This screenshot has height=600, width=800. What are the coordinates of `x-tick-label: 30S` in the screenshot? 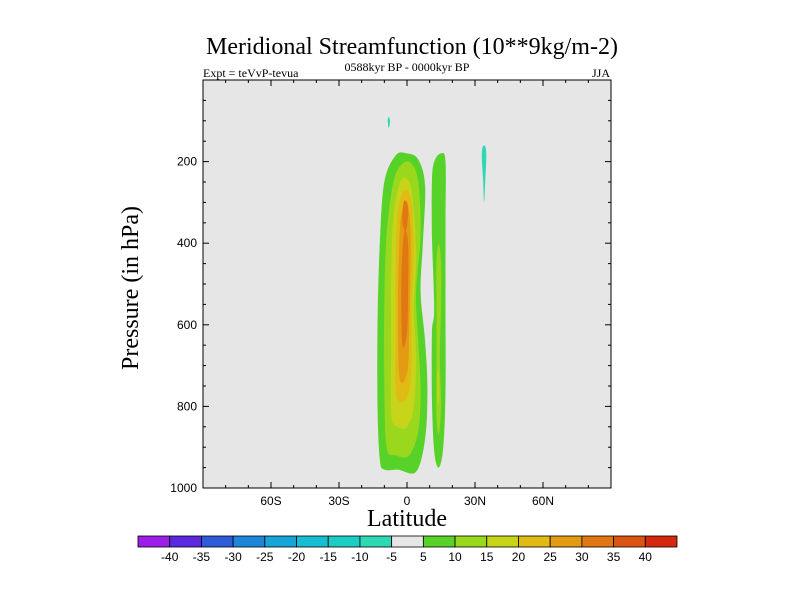 It's located at (338, 501).